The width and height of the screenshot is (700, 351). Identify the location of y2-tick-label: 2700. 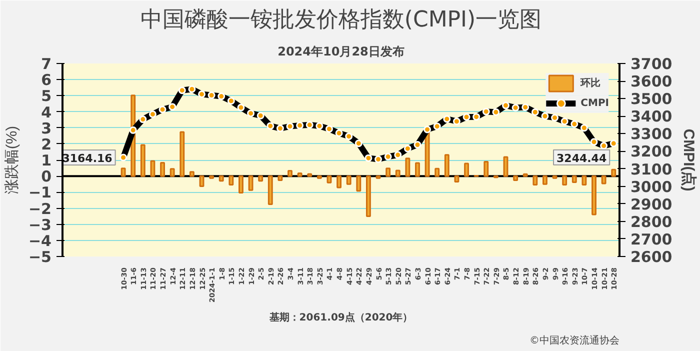
(651, 239).